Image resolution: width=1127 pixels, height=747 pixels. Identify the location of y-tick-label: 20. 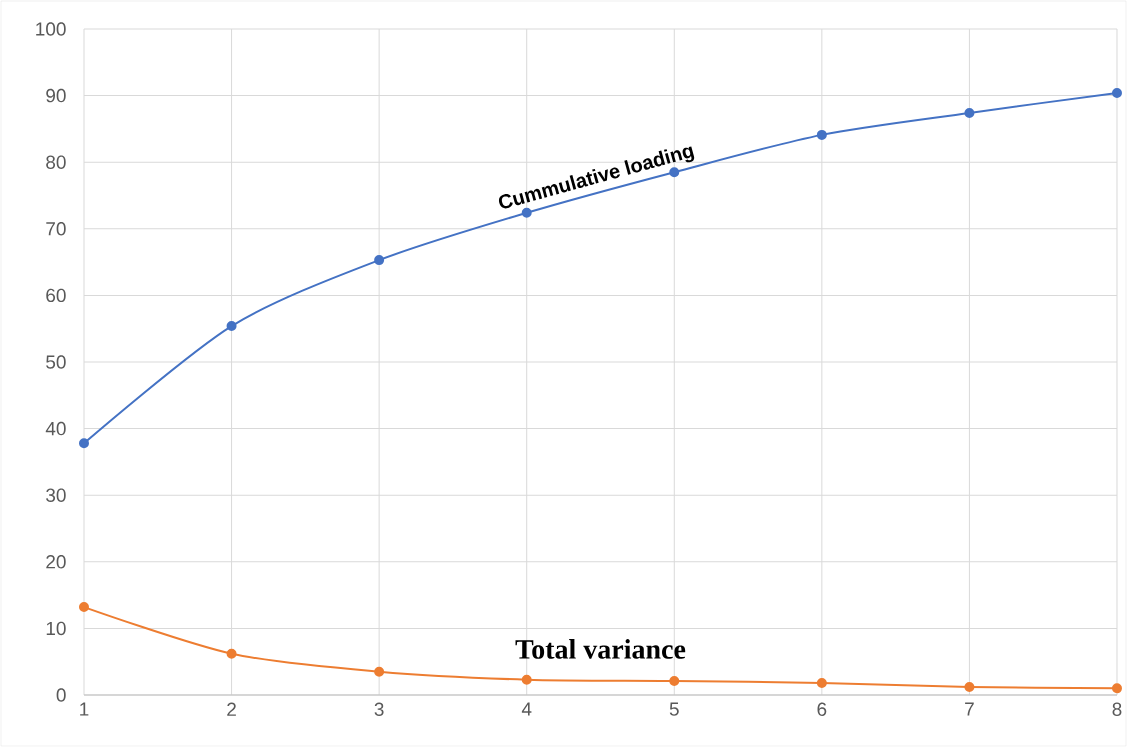
(56, 562).